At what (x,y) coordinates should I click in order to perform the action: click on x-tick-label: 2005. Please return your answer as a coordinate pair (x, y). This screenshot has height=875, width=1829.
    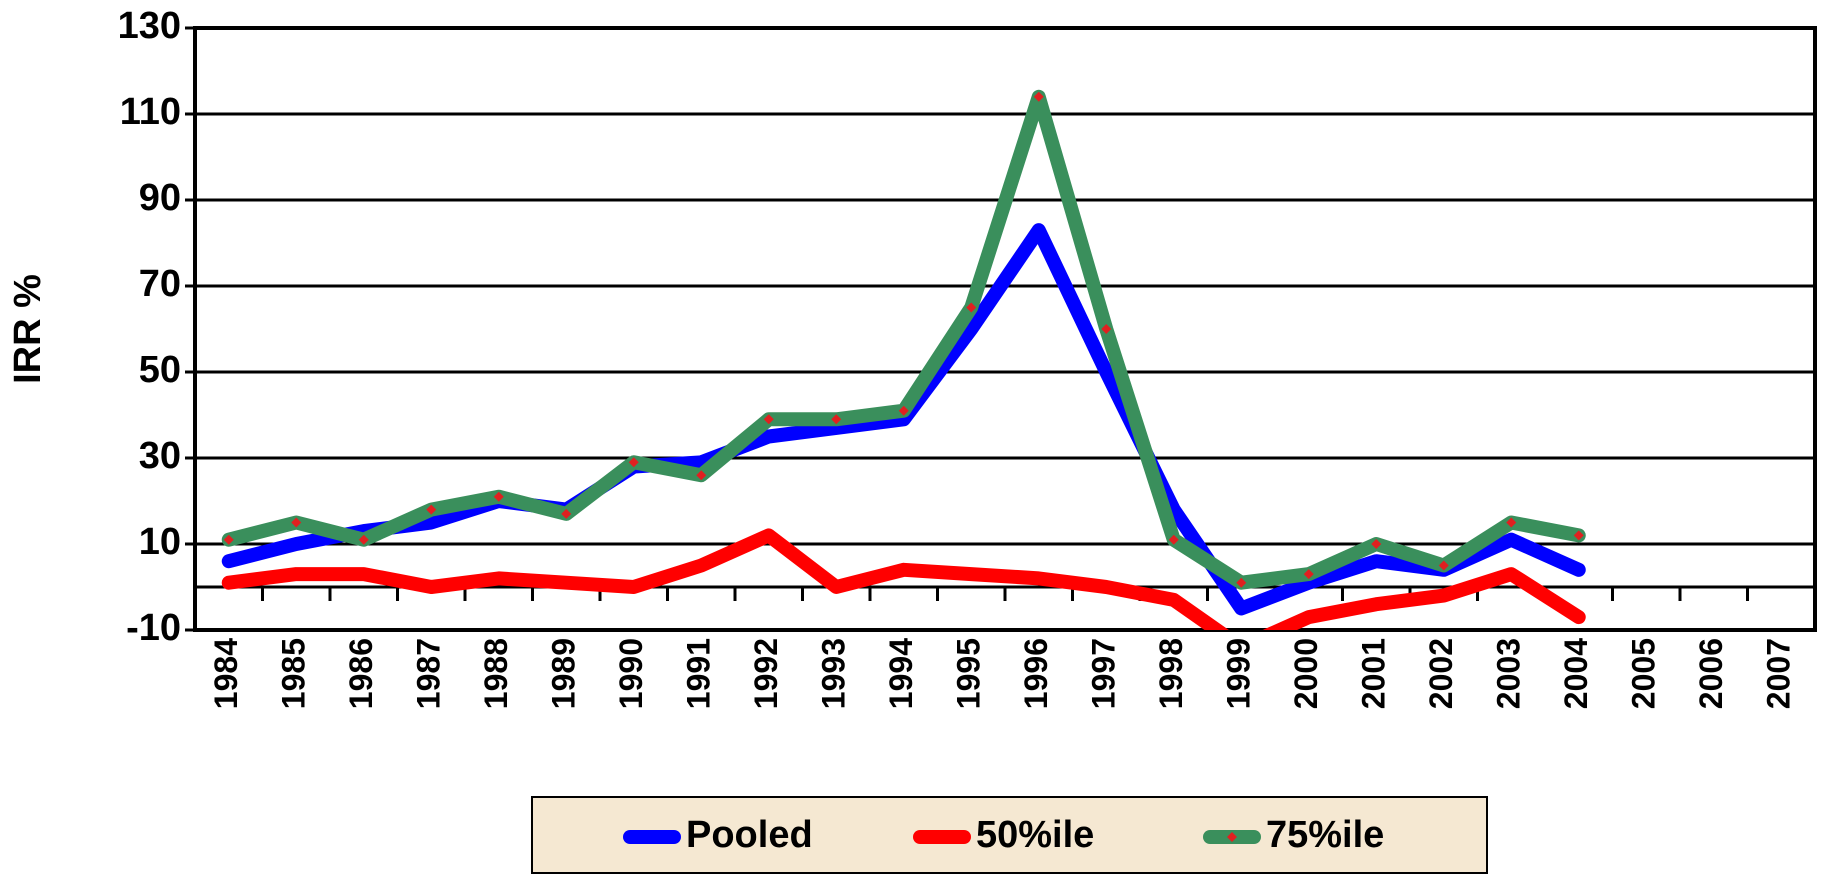
    Looking at the image, I should click on (1644, 673).